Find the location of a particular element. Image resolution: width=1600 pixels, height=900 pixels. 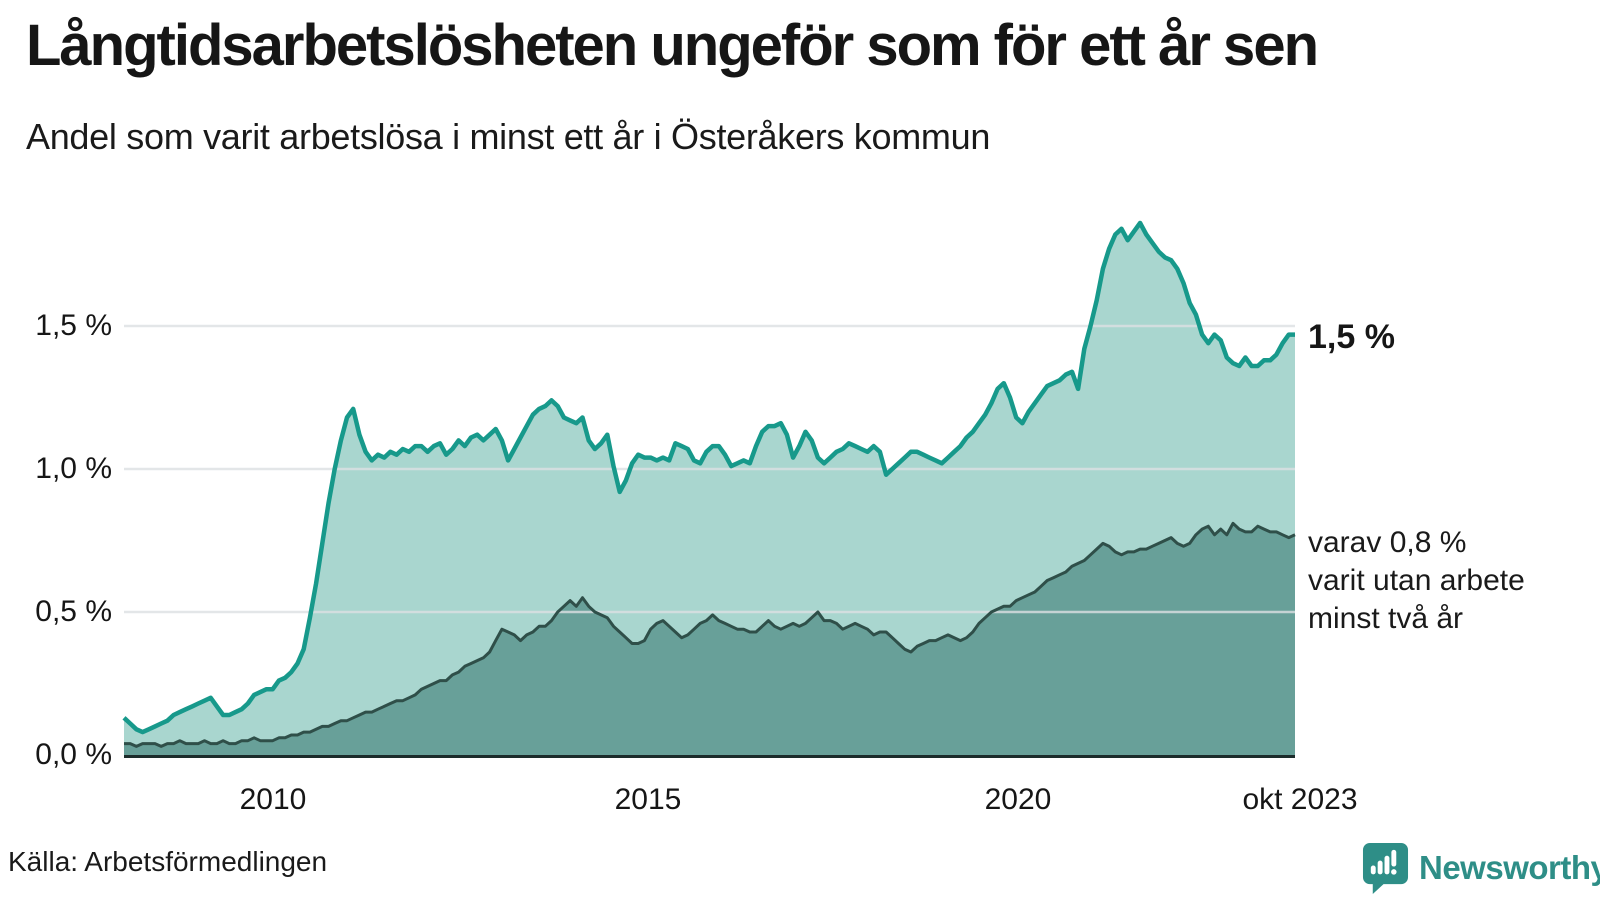

latest-value-label: 1,5 % is located at coordinates (1351, 337).